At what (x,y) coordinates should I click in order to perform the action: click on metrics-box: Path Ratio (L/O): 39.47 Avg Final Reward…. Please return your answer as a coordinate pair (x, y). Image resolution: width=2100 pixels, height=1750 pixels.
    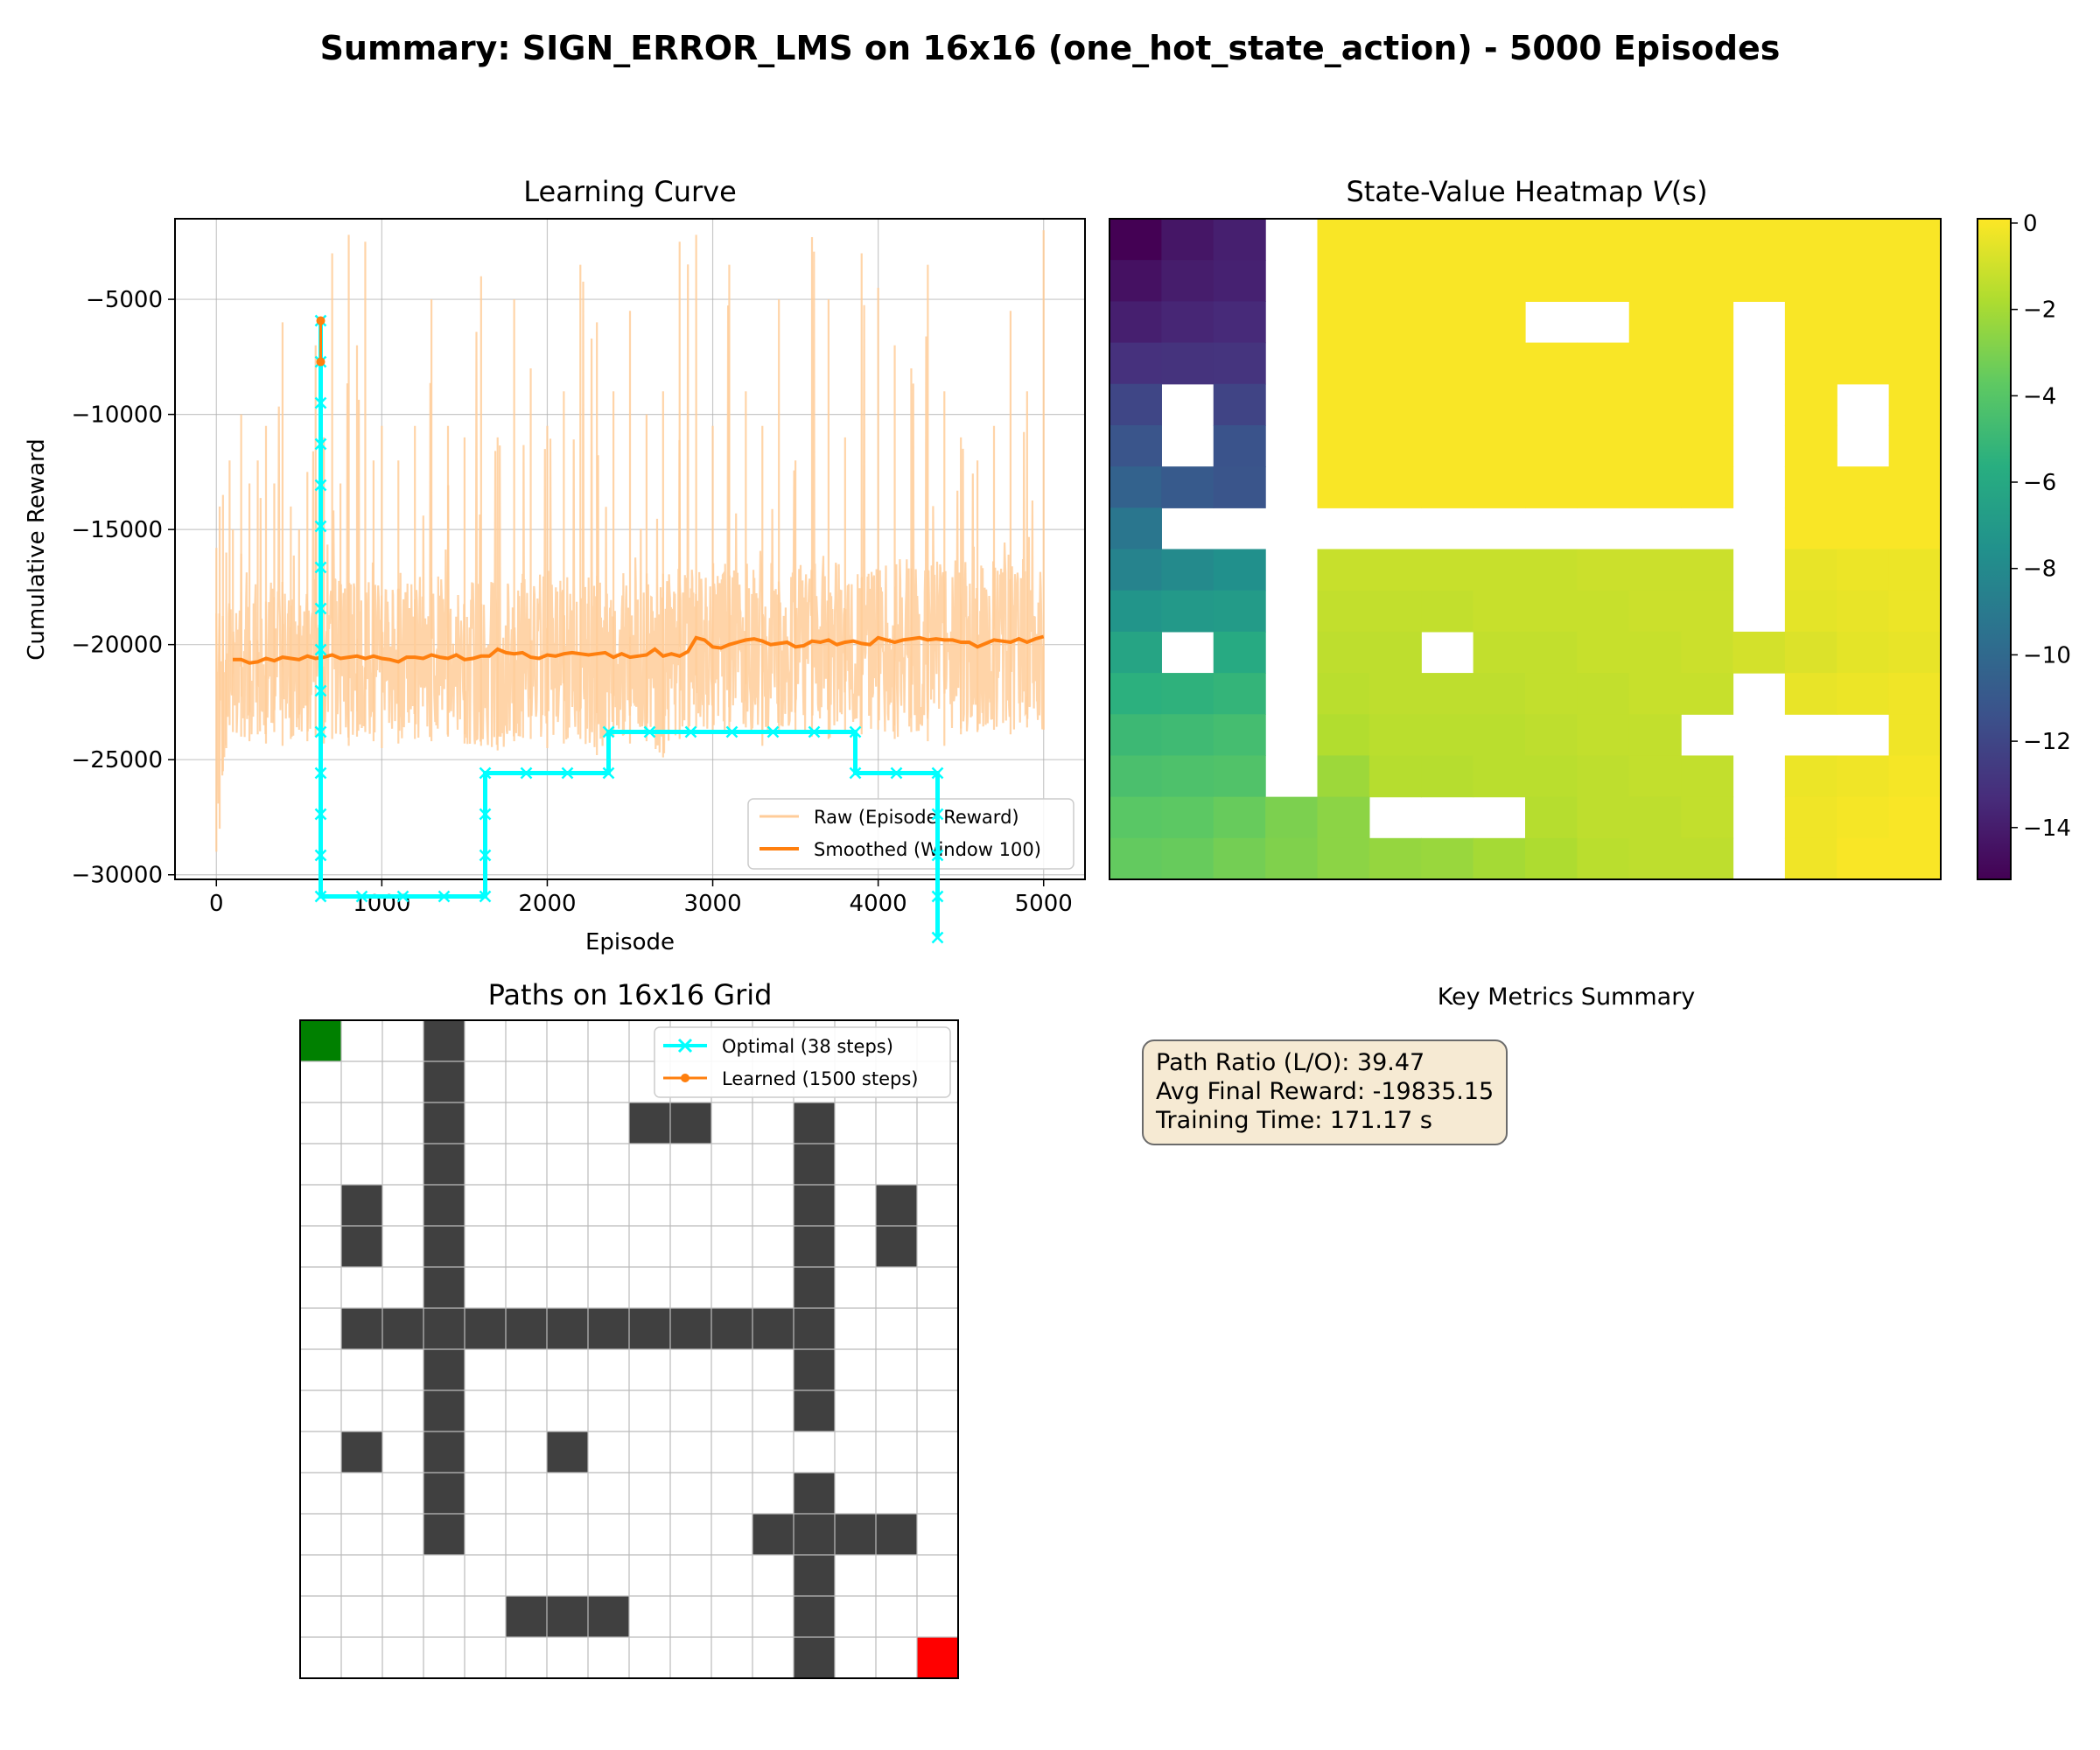
    Looking at the image, I should click on (1325, 1092).